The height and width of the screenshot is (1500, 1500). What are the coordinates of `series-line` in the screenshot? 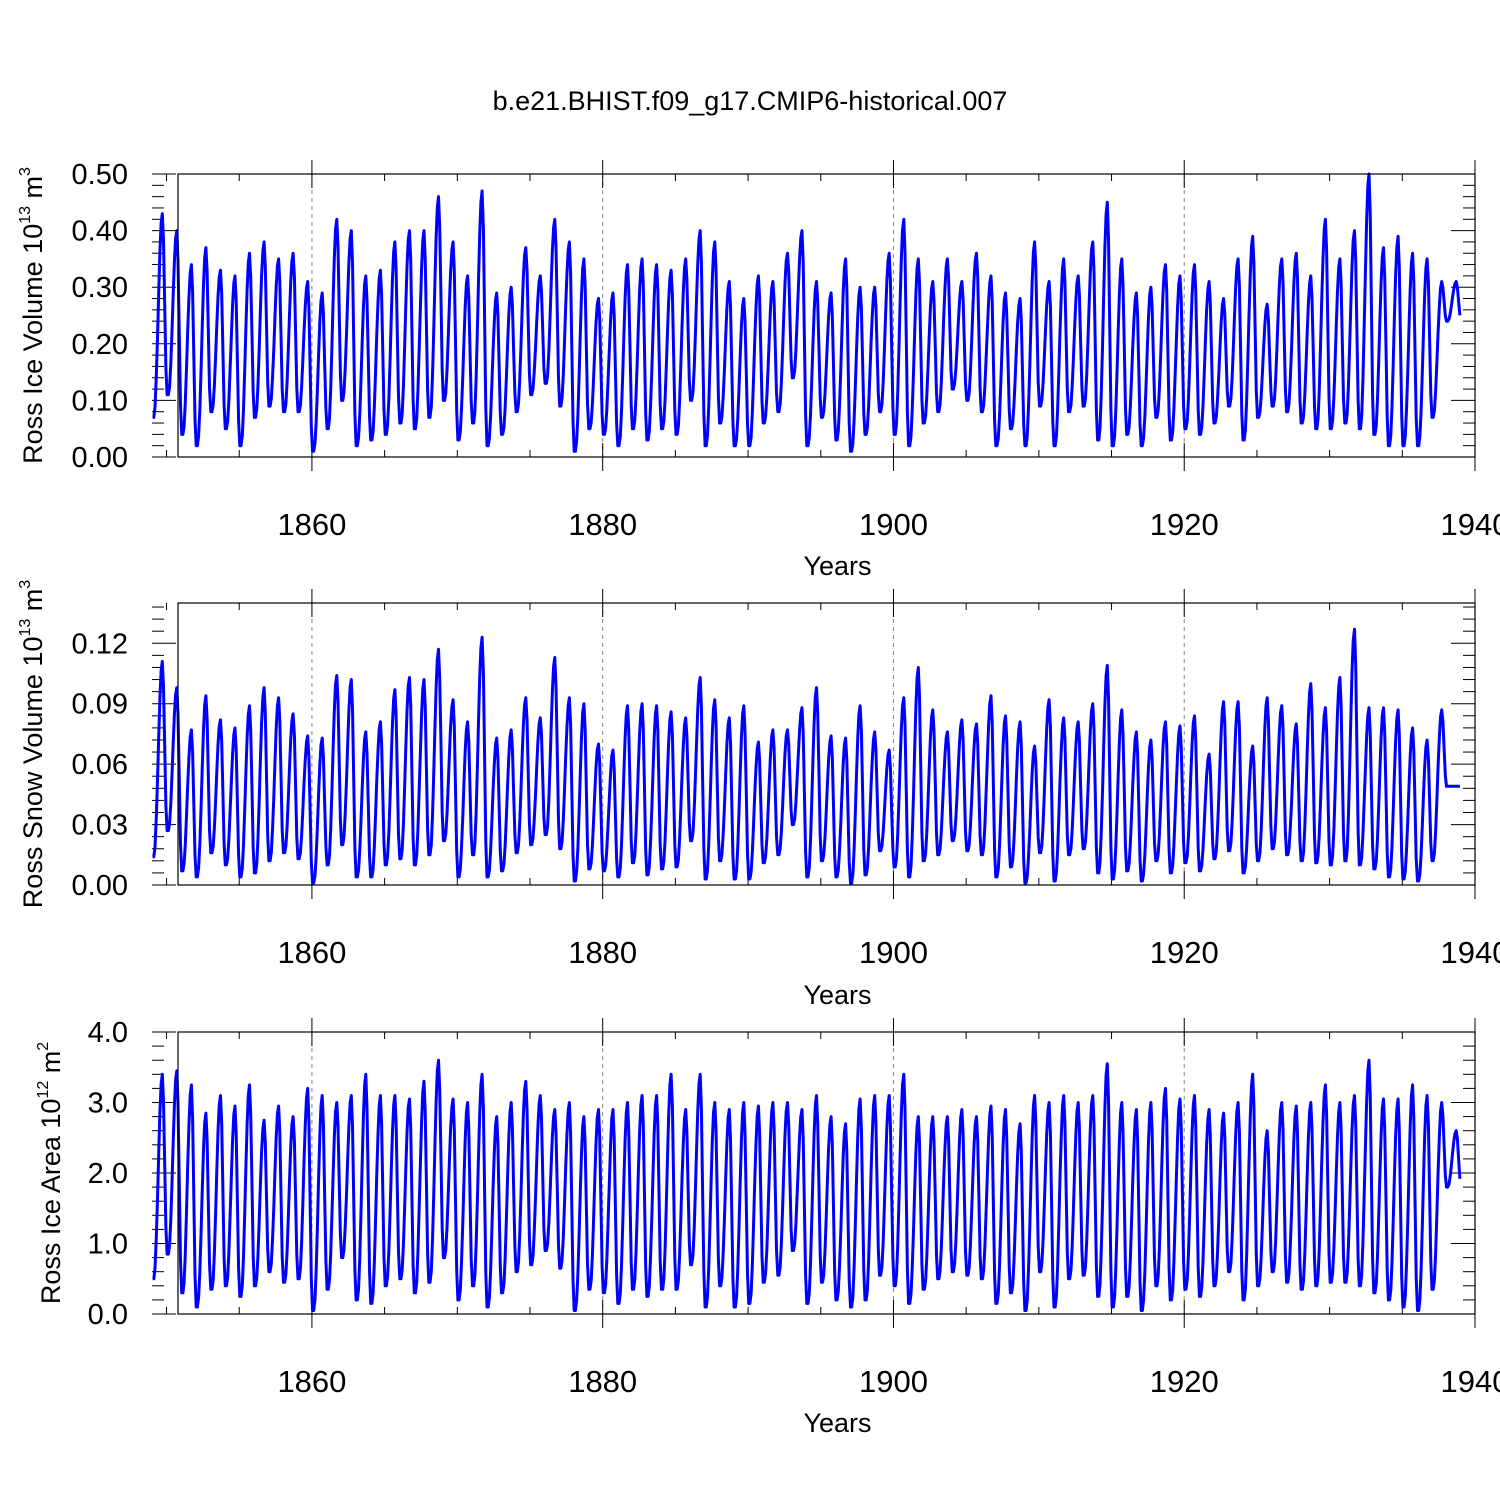 It's located at (807, 1185).